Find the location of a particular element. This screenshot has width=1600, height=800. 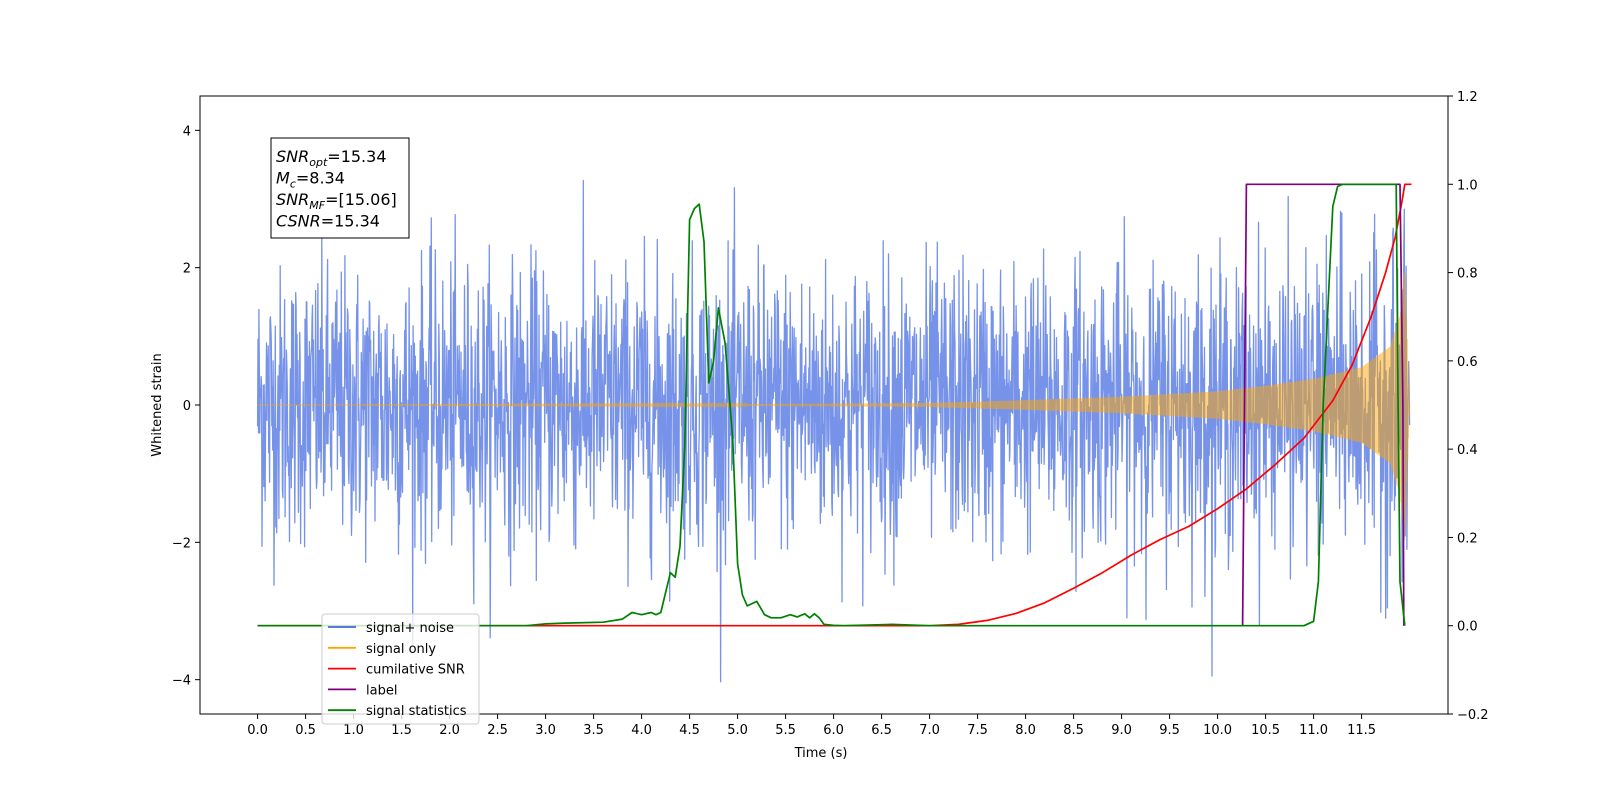

y-left-tick-label: −4 is located at coordinates (181, 681).